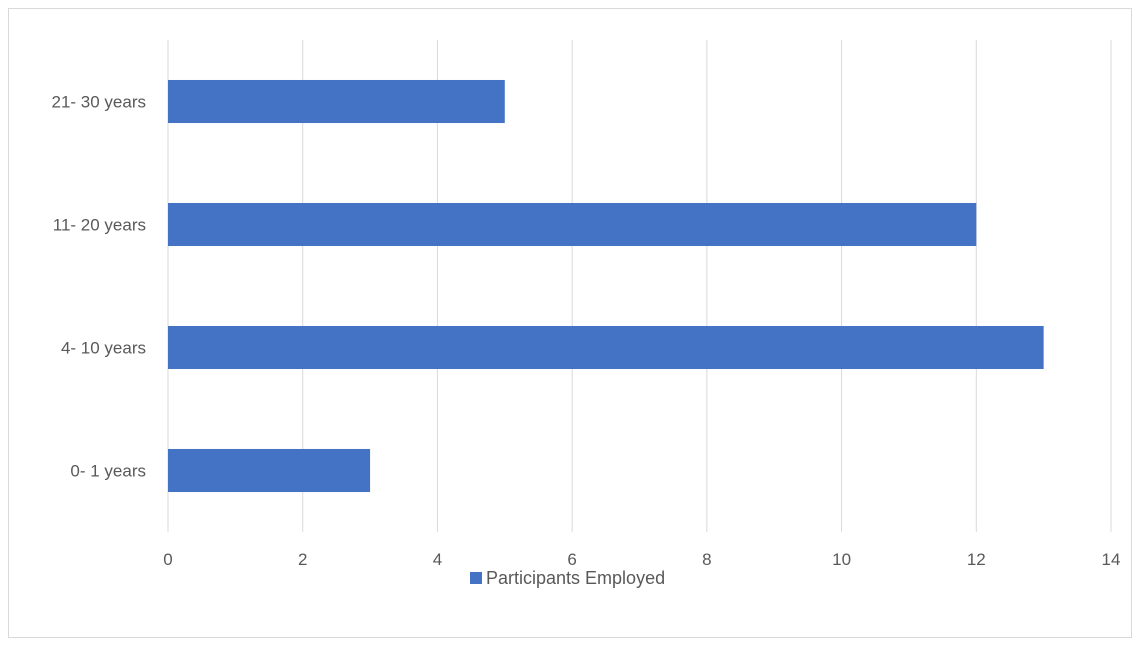 The image size is (1141, 647). I want to click on x-tick-label: 0, so click(167, 559).